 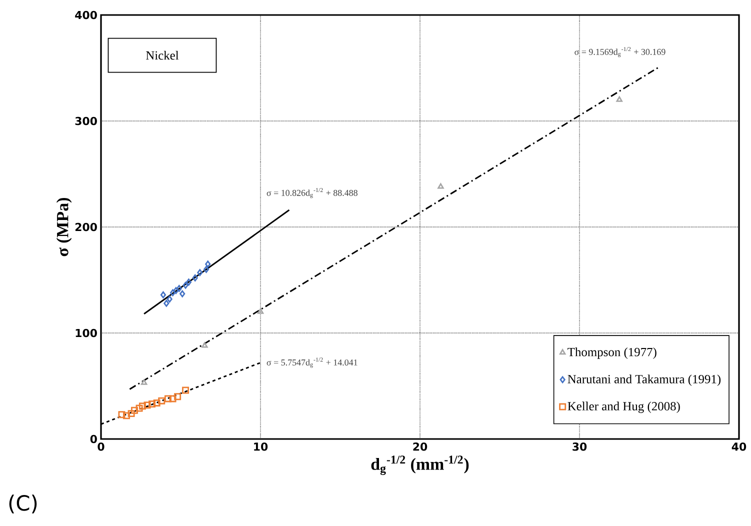 What do you see at coordinates (579, 446) in the screenshot?
I see `x-tick-label: 30` at bounding box center [579, 446].